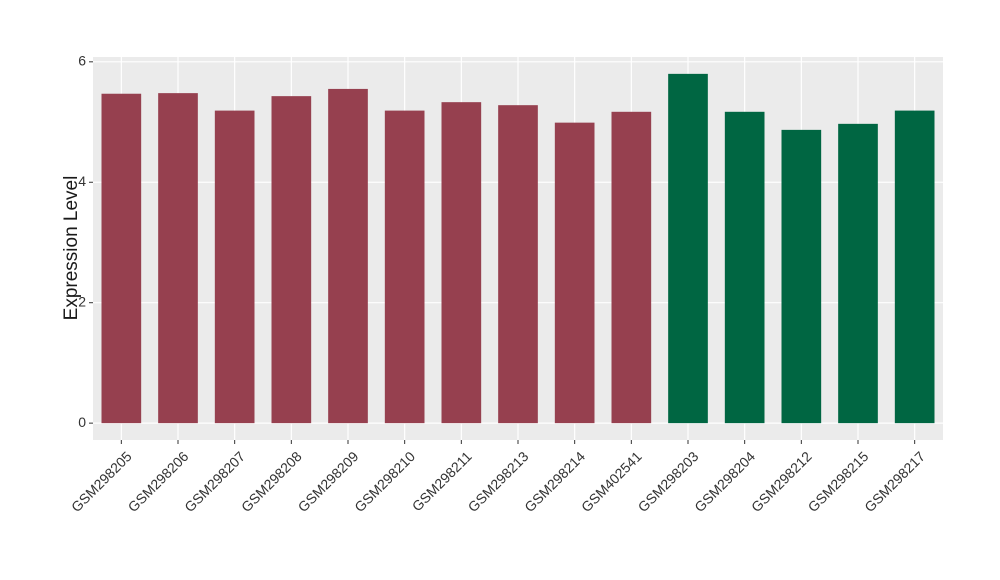 This screenshot has width=1000, height=580. Describe the element at coordinates (82, 61) in the screenshot. I see `y-tick-label: 6` at that location.